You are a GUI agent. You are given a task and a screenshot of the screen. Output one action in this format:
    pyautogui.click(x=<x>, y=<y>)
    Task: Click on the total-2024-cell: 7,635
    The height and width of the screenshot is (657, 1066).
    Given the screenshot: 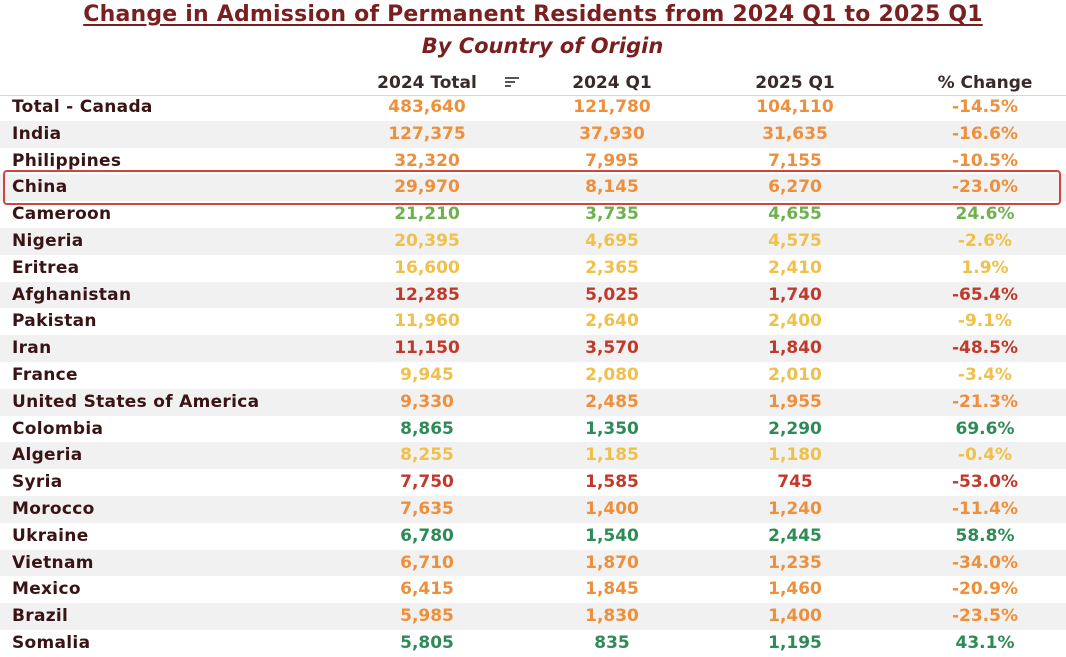 What is the action you would take?
    pyautogui.click(x=427, y=509)
    